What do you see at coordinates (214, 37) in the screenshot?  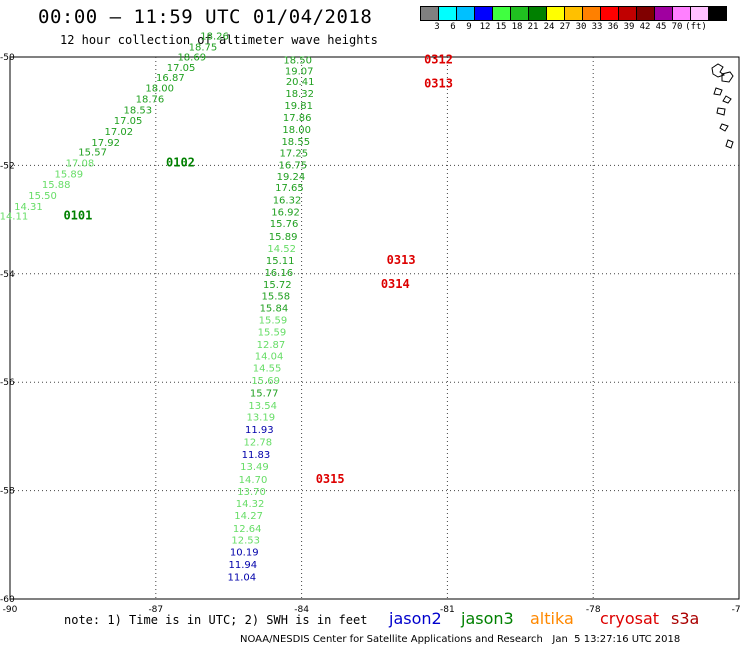 I see `wave-height-value: 18.26` at bounding box center [214, 37].